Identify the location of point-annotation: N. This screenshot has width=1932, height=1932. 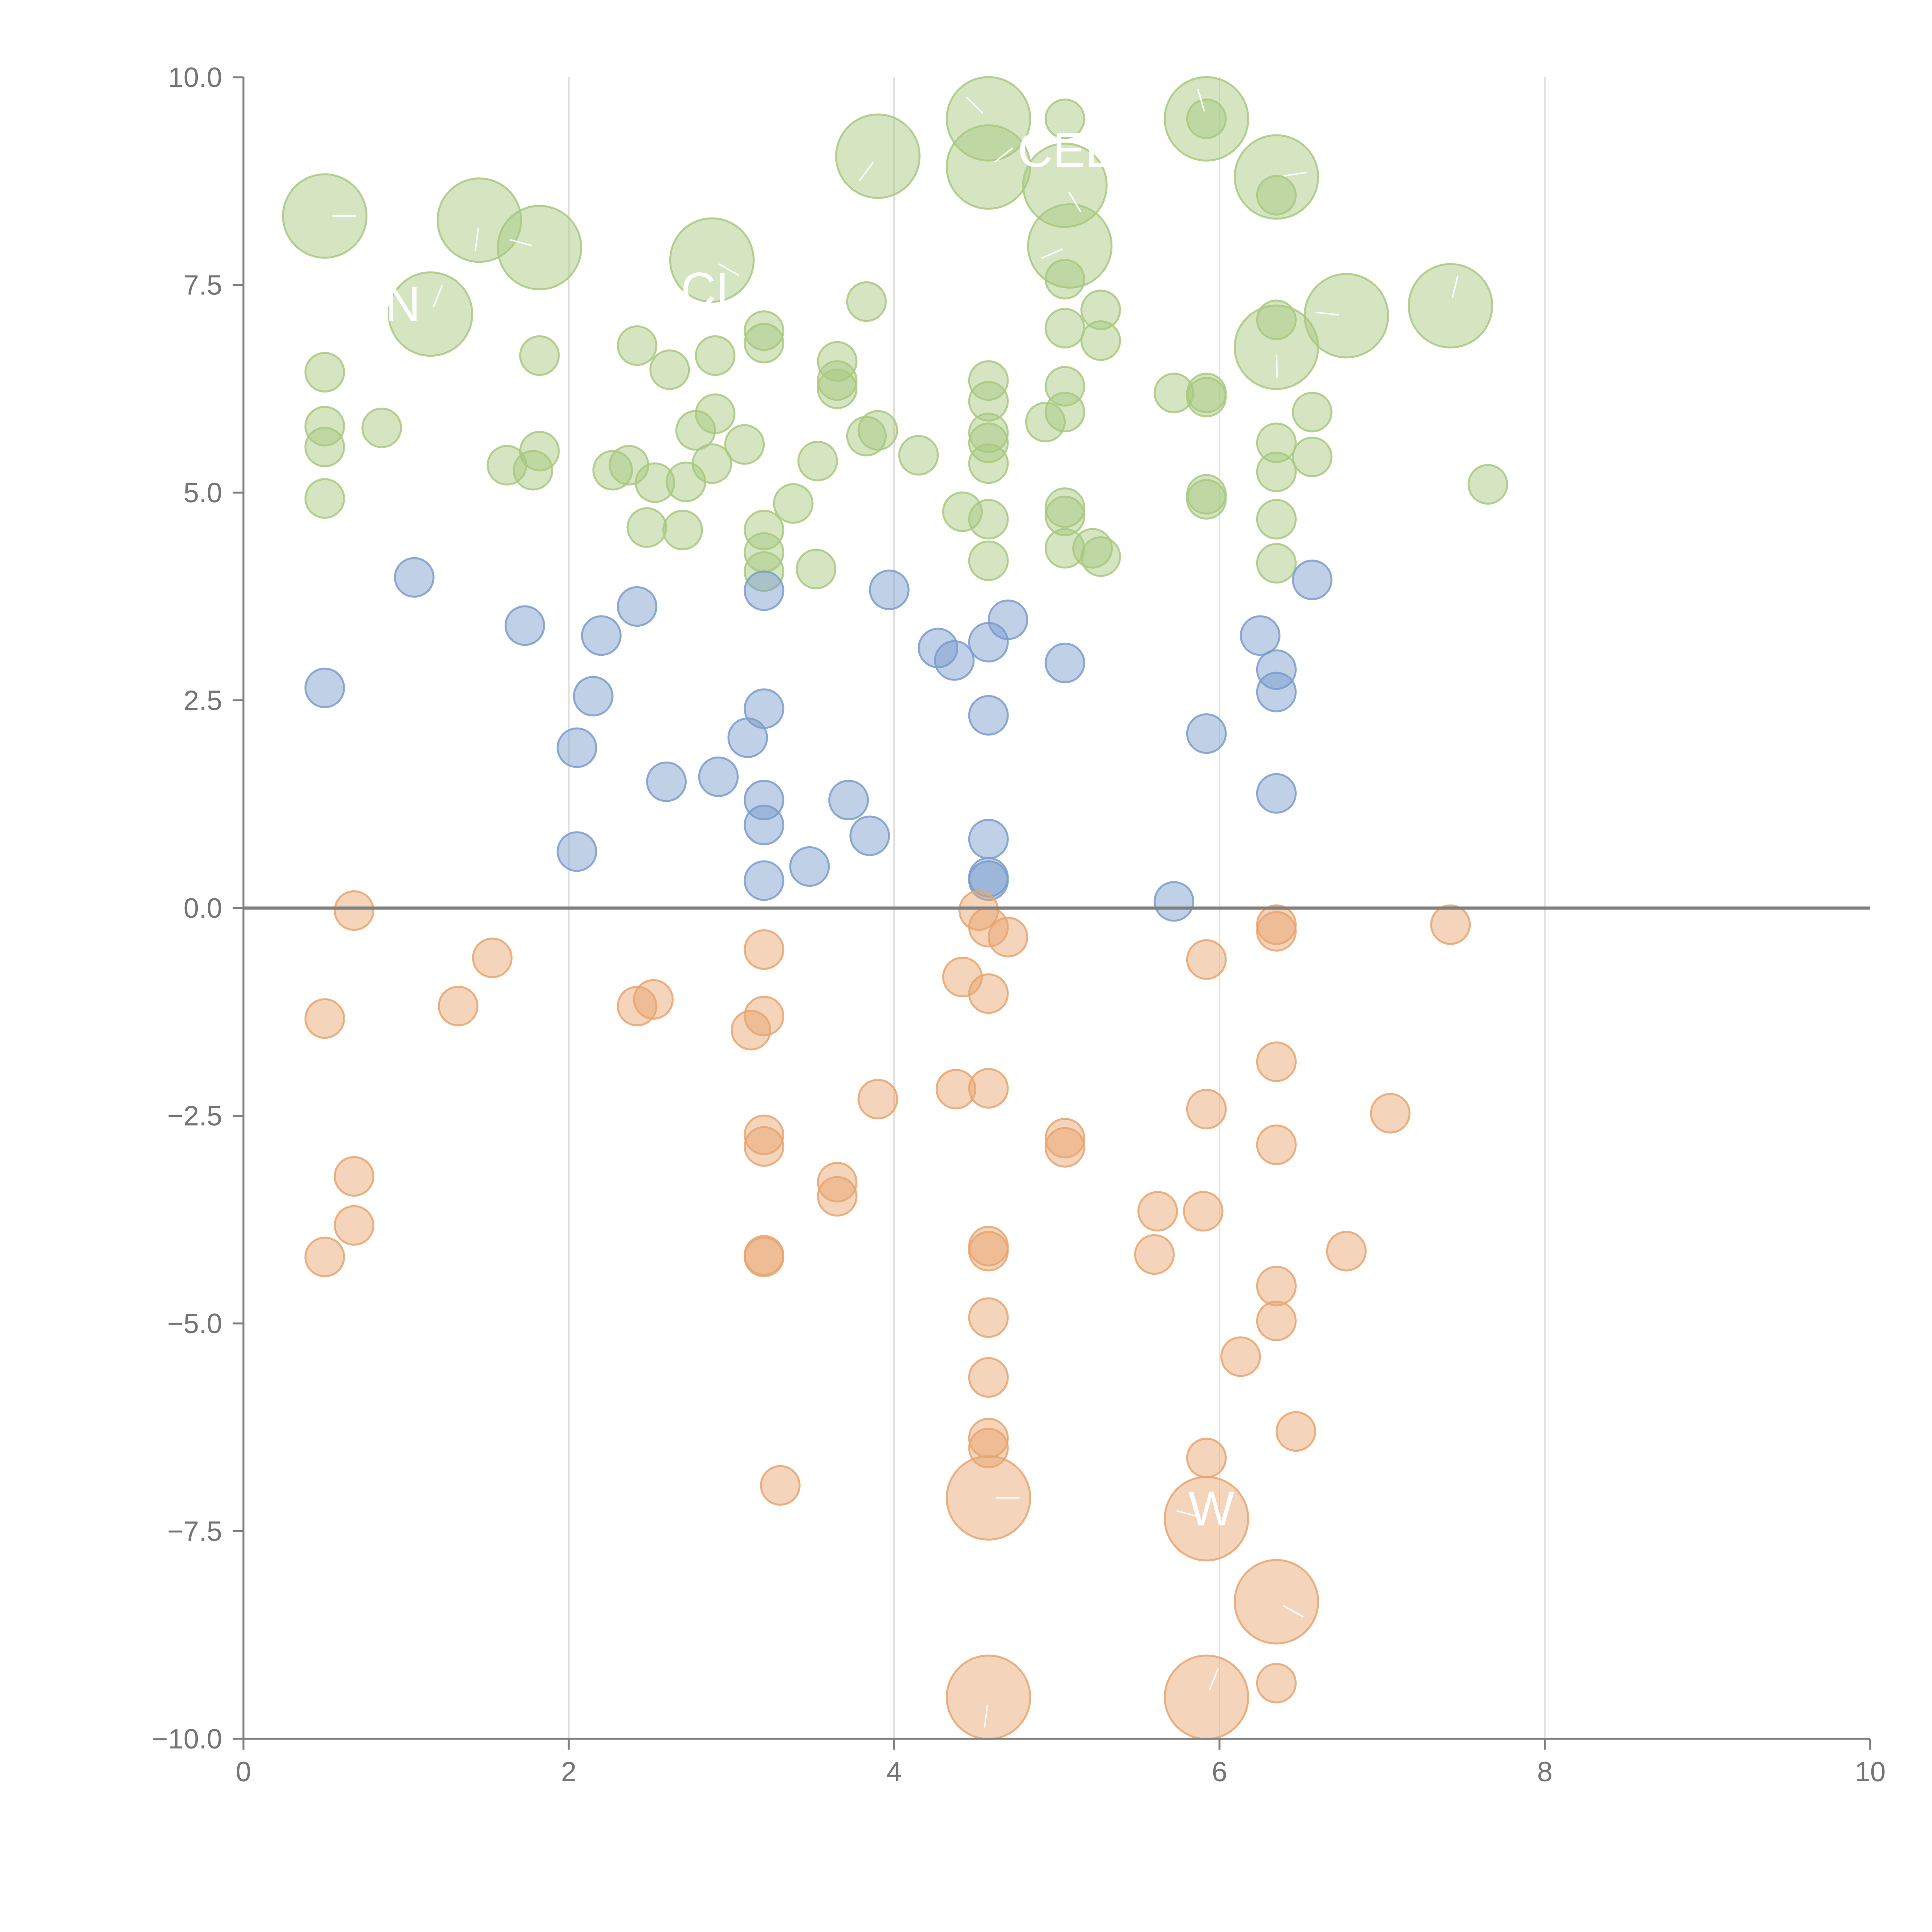
(403, 304).